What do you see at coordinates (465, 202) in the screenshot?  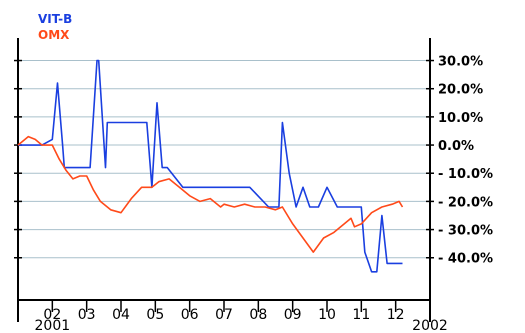 I see `ytick-label-5: - 20.0%` at bounding box center [465, 202].